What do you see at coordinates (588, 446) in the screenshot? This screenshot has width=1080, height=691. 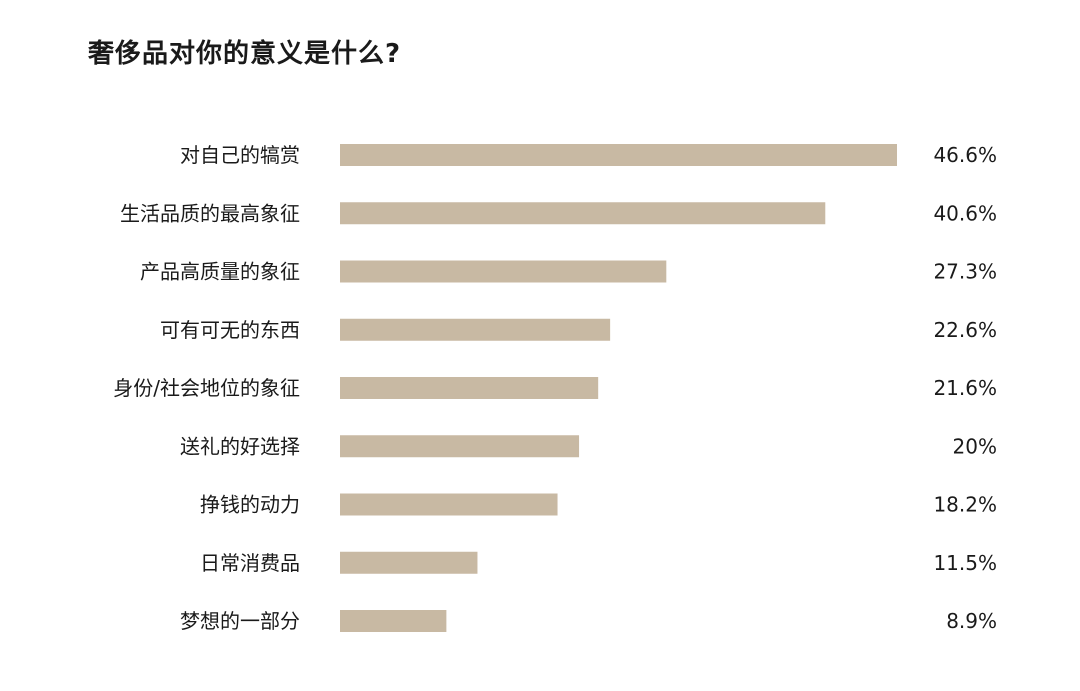 I see `bar-row: 送礼的好选择 20%` at bounding box center [588, 446].